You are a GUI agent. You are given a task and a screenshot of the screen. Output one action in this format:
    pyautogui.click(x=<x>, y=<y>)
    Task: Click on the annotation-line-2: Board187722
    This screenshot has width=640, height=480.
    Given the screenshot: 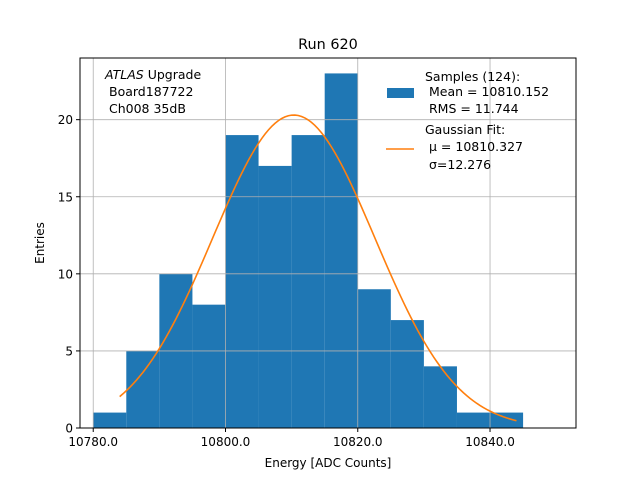 What is the action you would take?
    pyautogui.click(x=151, y=91)
    